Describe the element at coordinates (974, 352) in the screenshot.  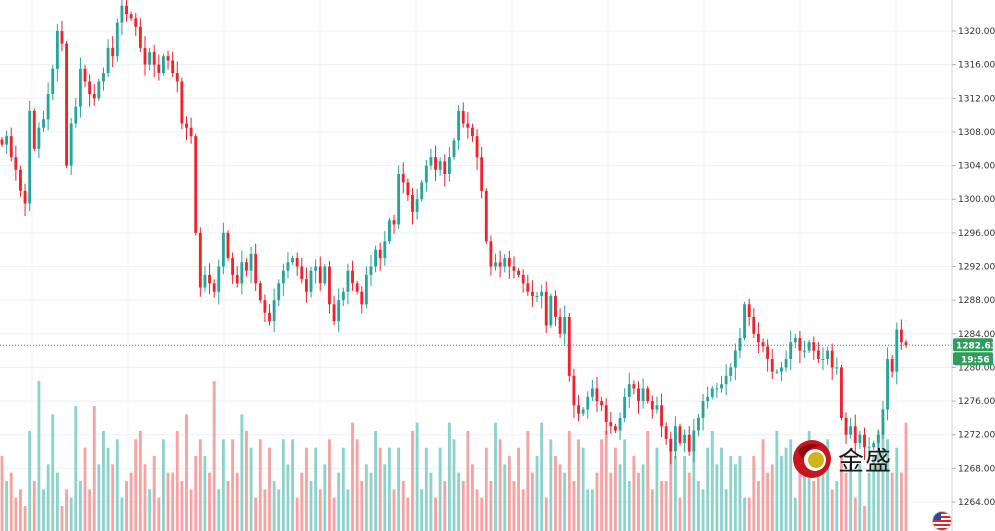
I see `last-price-badge: 1282.63 19:56` at that location.